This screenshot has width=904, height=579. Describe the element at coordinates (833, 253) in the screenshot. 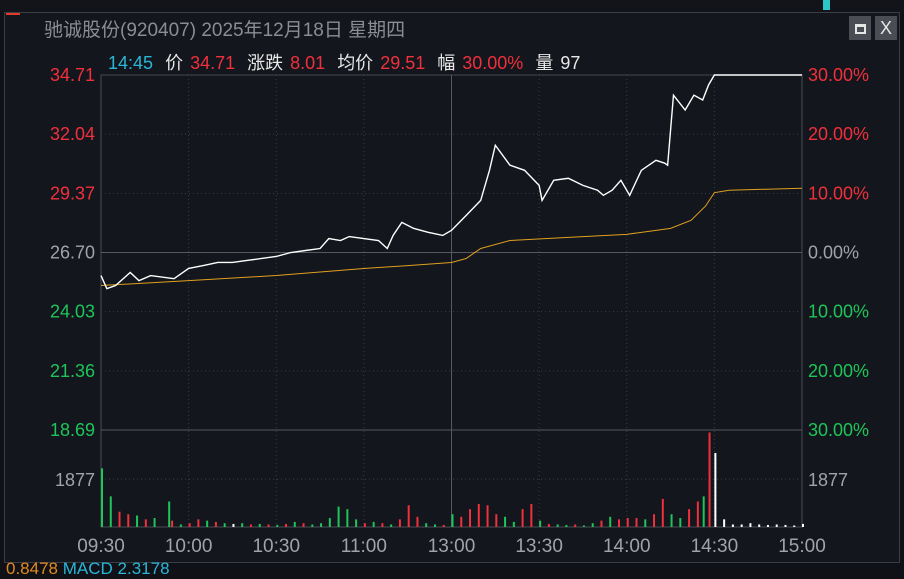

I see `right-tick-label: 0.00%` at that location.